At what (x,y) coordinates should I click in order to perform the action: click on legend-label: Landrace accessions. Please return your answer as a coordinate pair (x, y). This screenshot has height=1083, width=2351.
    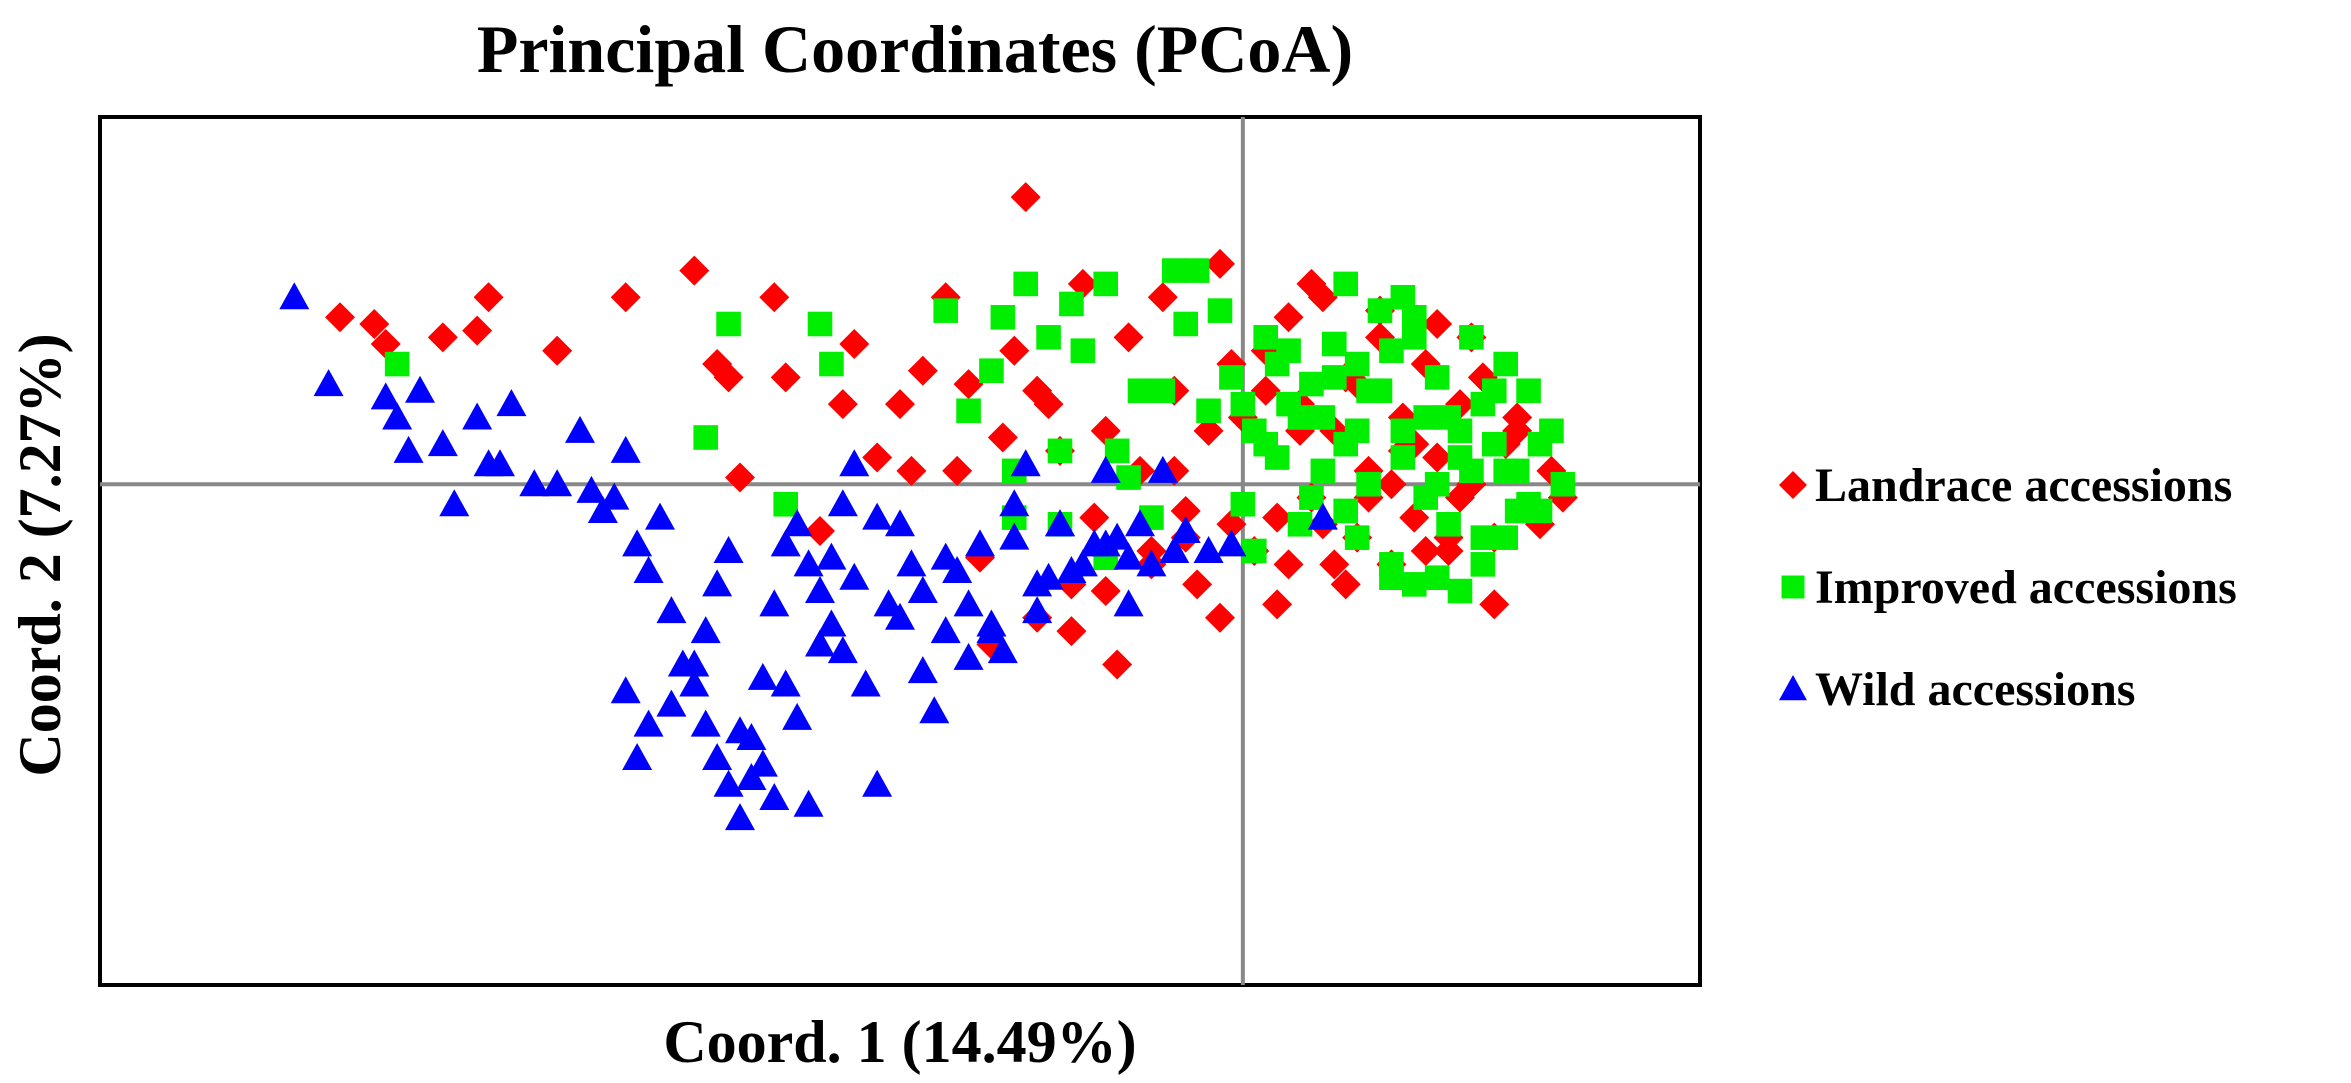
    Looking at the image, I should click on (2023, 485).